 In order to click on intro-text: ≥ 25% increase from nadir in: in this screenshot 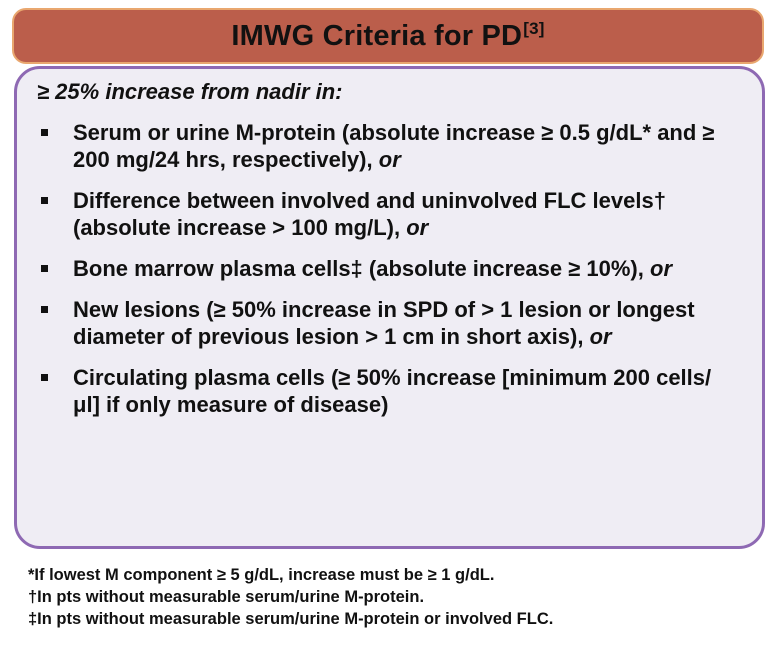, I will do `click(190, 91)`.